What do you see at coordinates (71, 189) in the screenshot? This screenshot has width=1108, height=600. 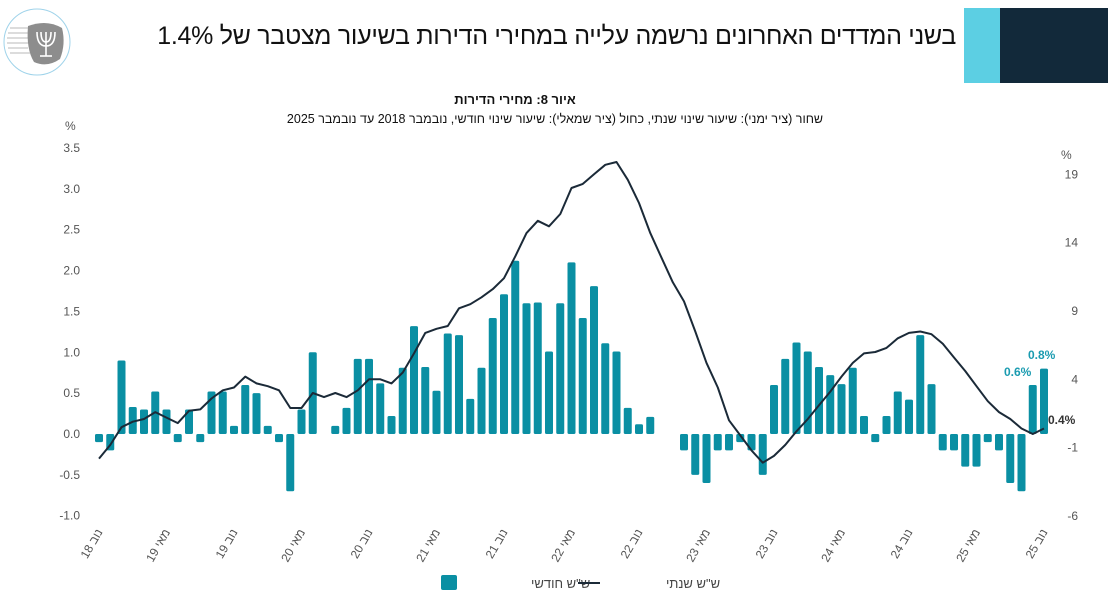 I see `left-axis-tick: 3.0` at bounding box center [71, 189].